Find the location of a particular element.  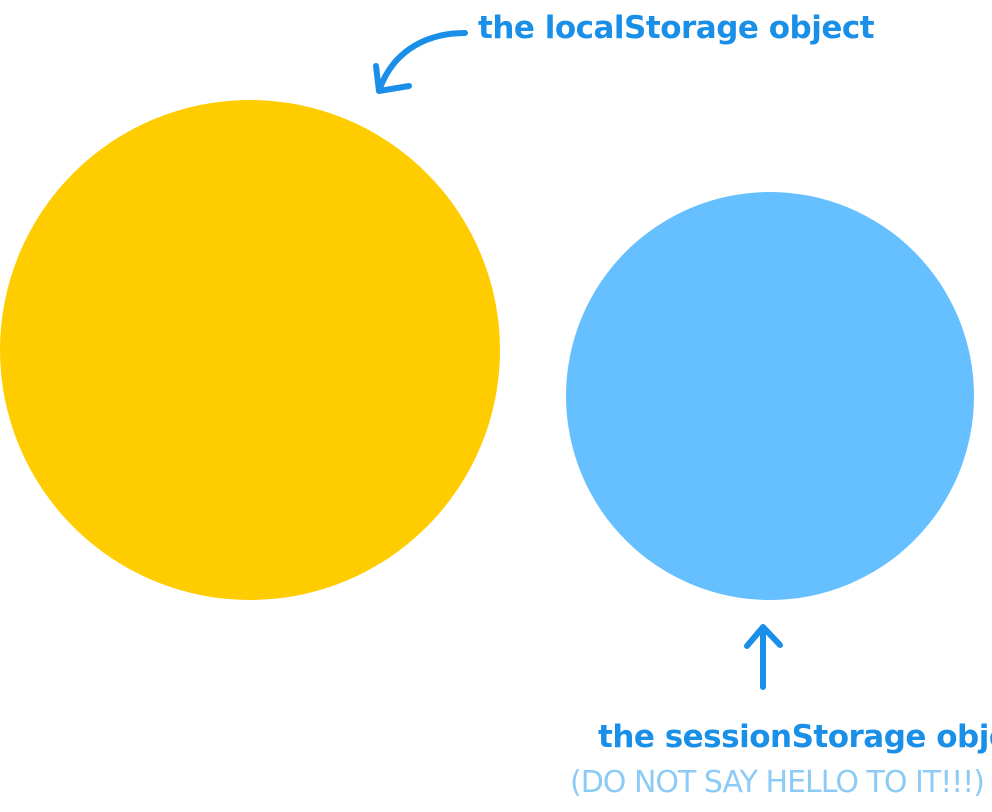

session-storage-label: the sessionStorage object is located at coordinates (795, 737).